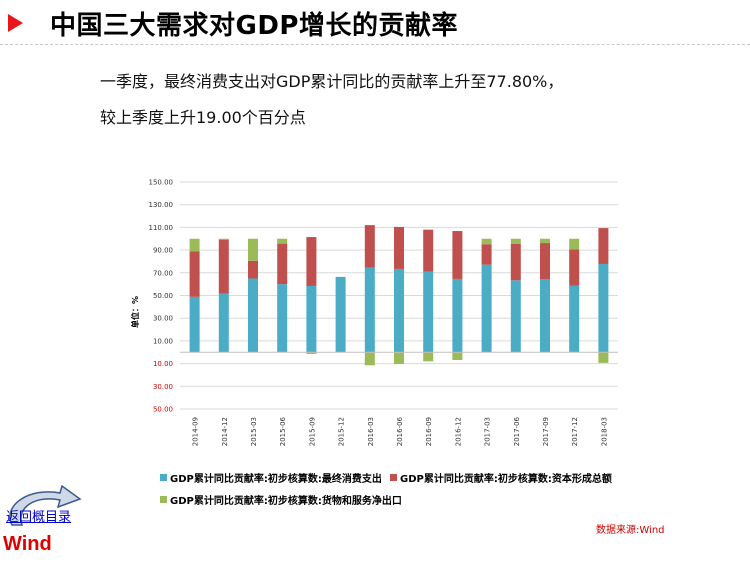 This screenshot has height=563, width=750. Describe the element at coordinates (203, 117) in the screenshot. I see `summary-line-2: 较上季度上升19.00个百分点` at that location.